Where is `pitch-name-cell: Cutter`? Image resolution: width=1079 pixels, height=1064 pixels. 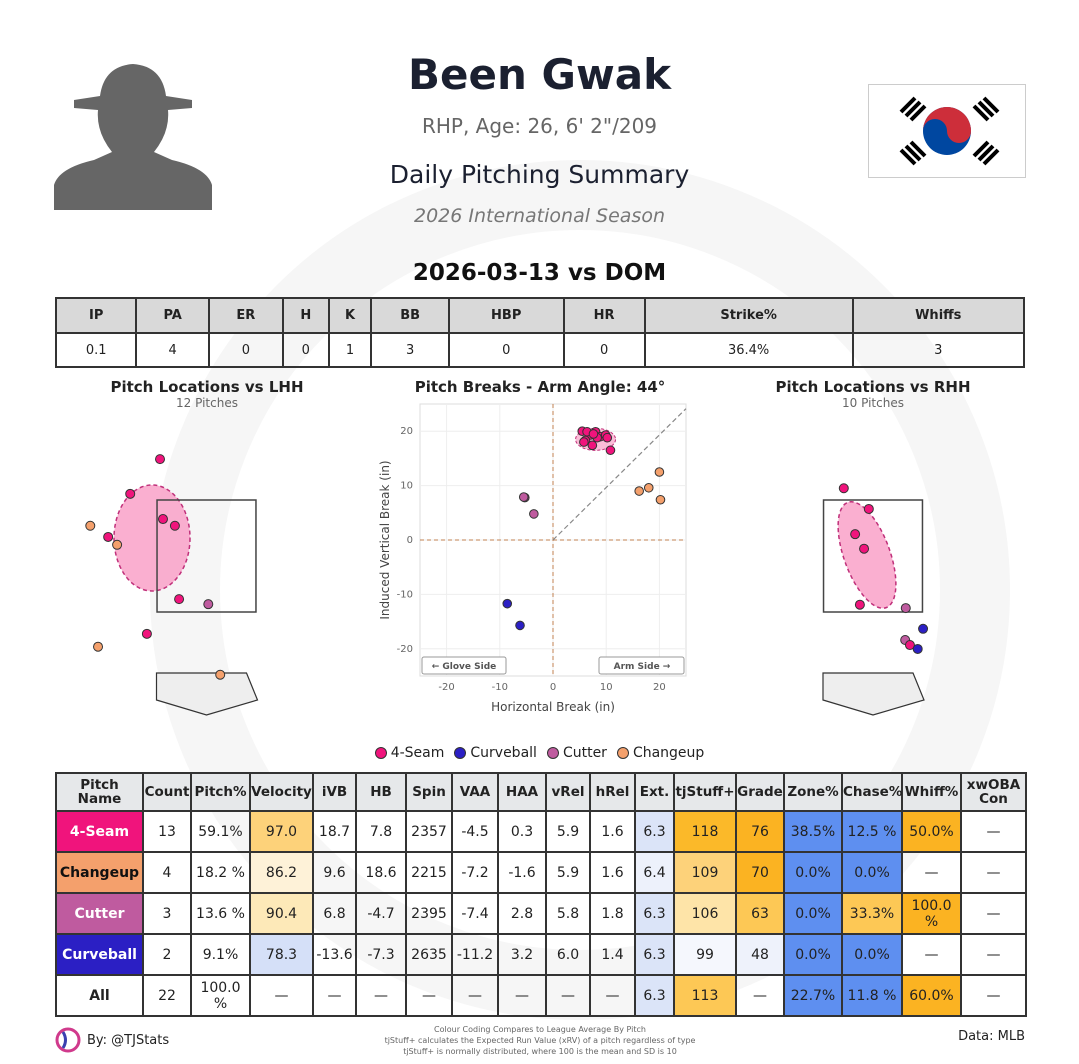
pitch-name-cell: Cutter is located at coordinates (99, 913).